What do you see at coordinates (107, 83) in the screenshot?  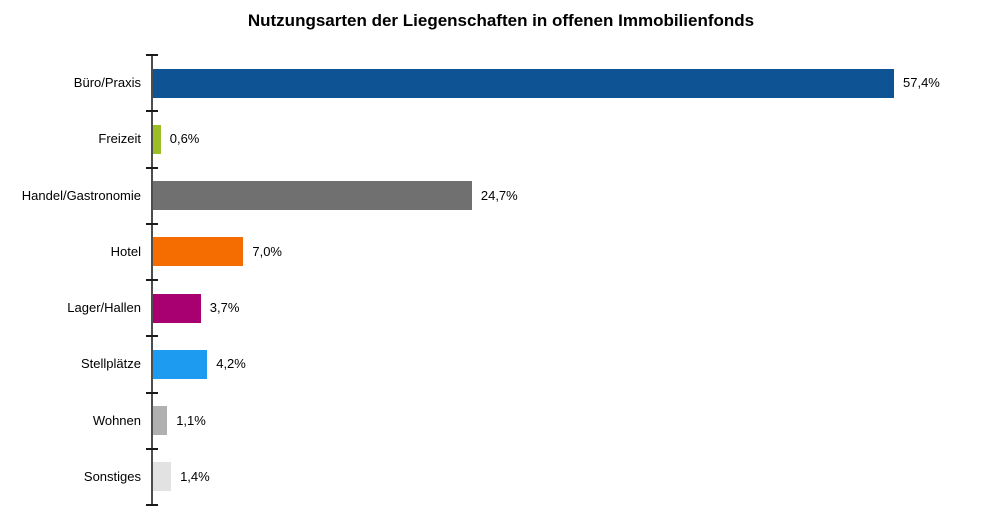 I see `category-label: Büro/Praxis` at bounding box center [107, 83].